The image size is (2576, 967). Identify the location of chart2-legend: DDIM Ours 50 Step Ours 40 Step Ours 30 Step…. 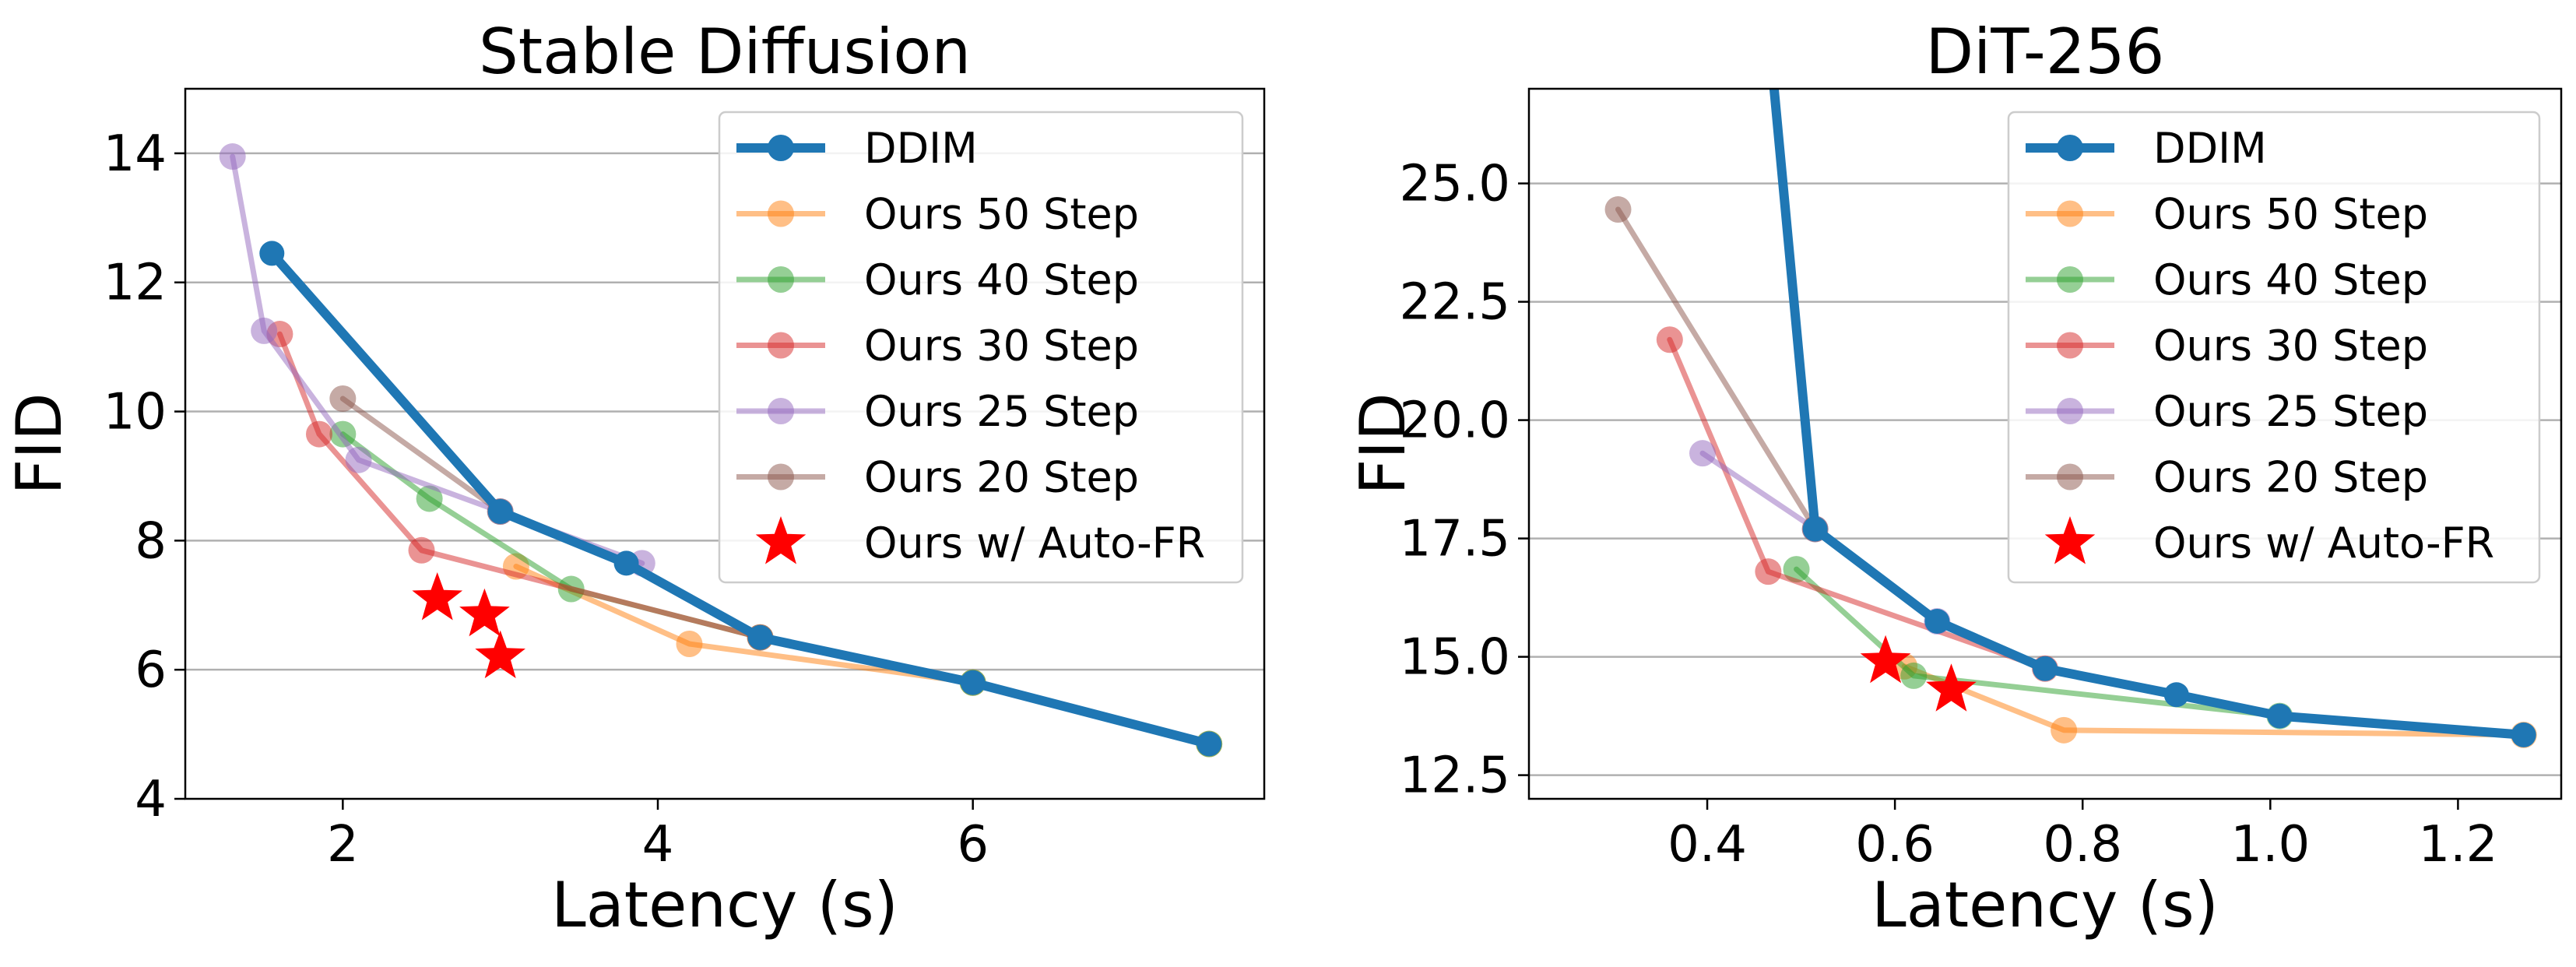
(2274, 347).